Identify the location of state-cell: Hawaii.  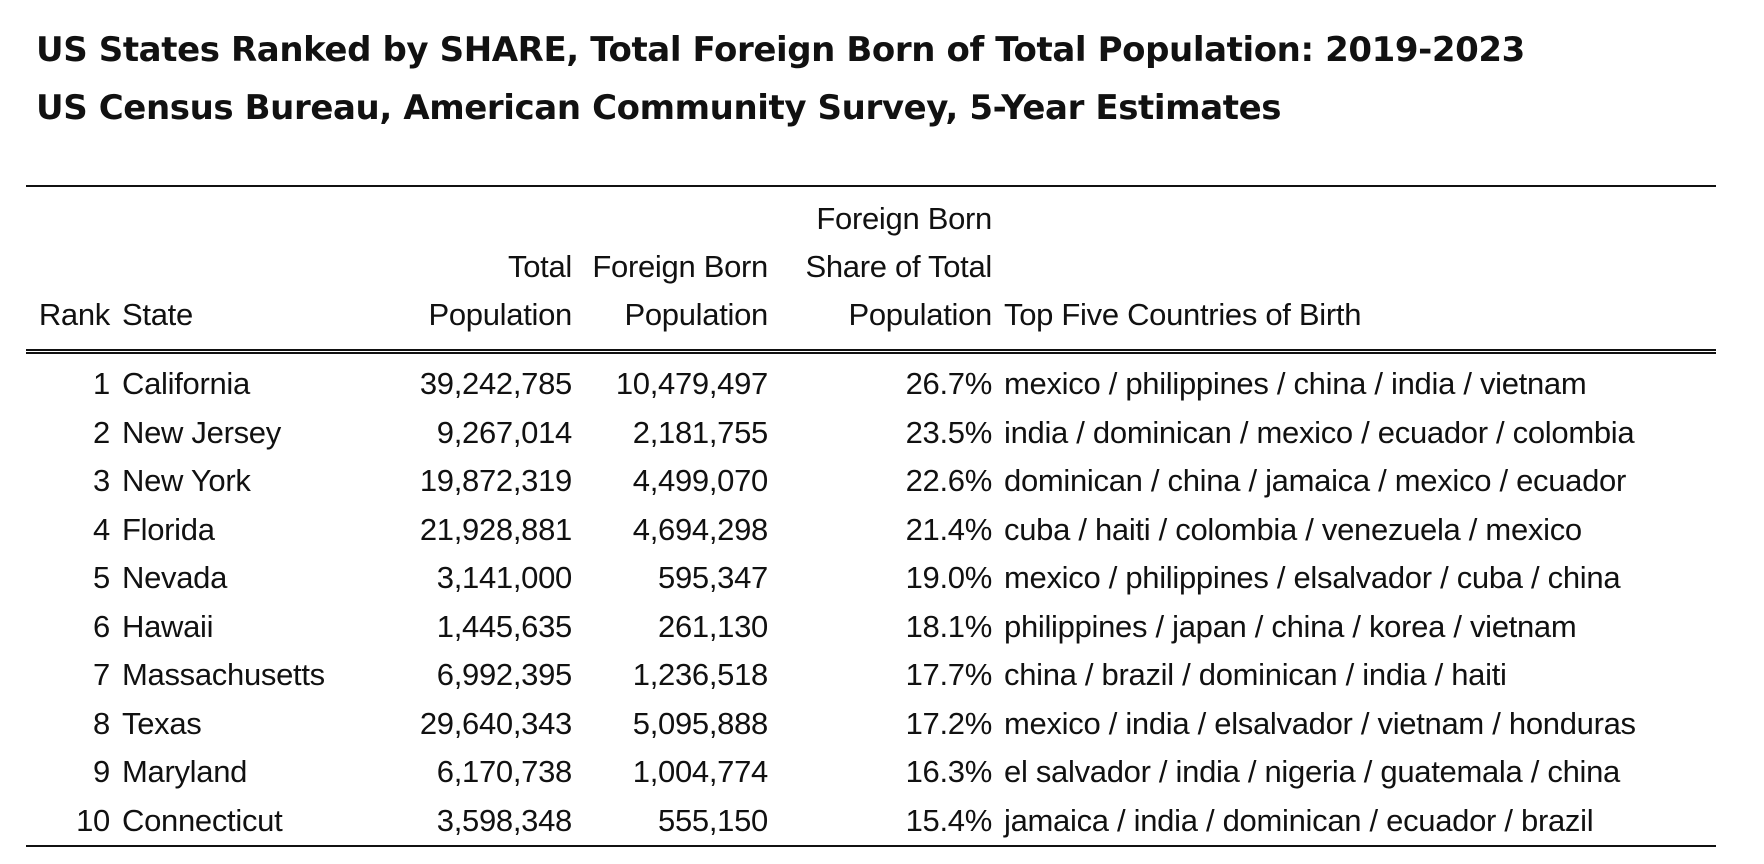
(168, 626).